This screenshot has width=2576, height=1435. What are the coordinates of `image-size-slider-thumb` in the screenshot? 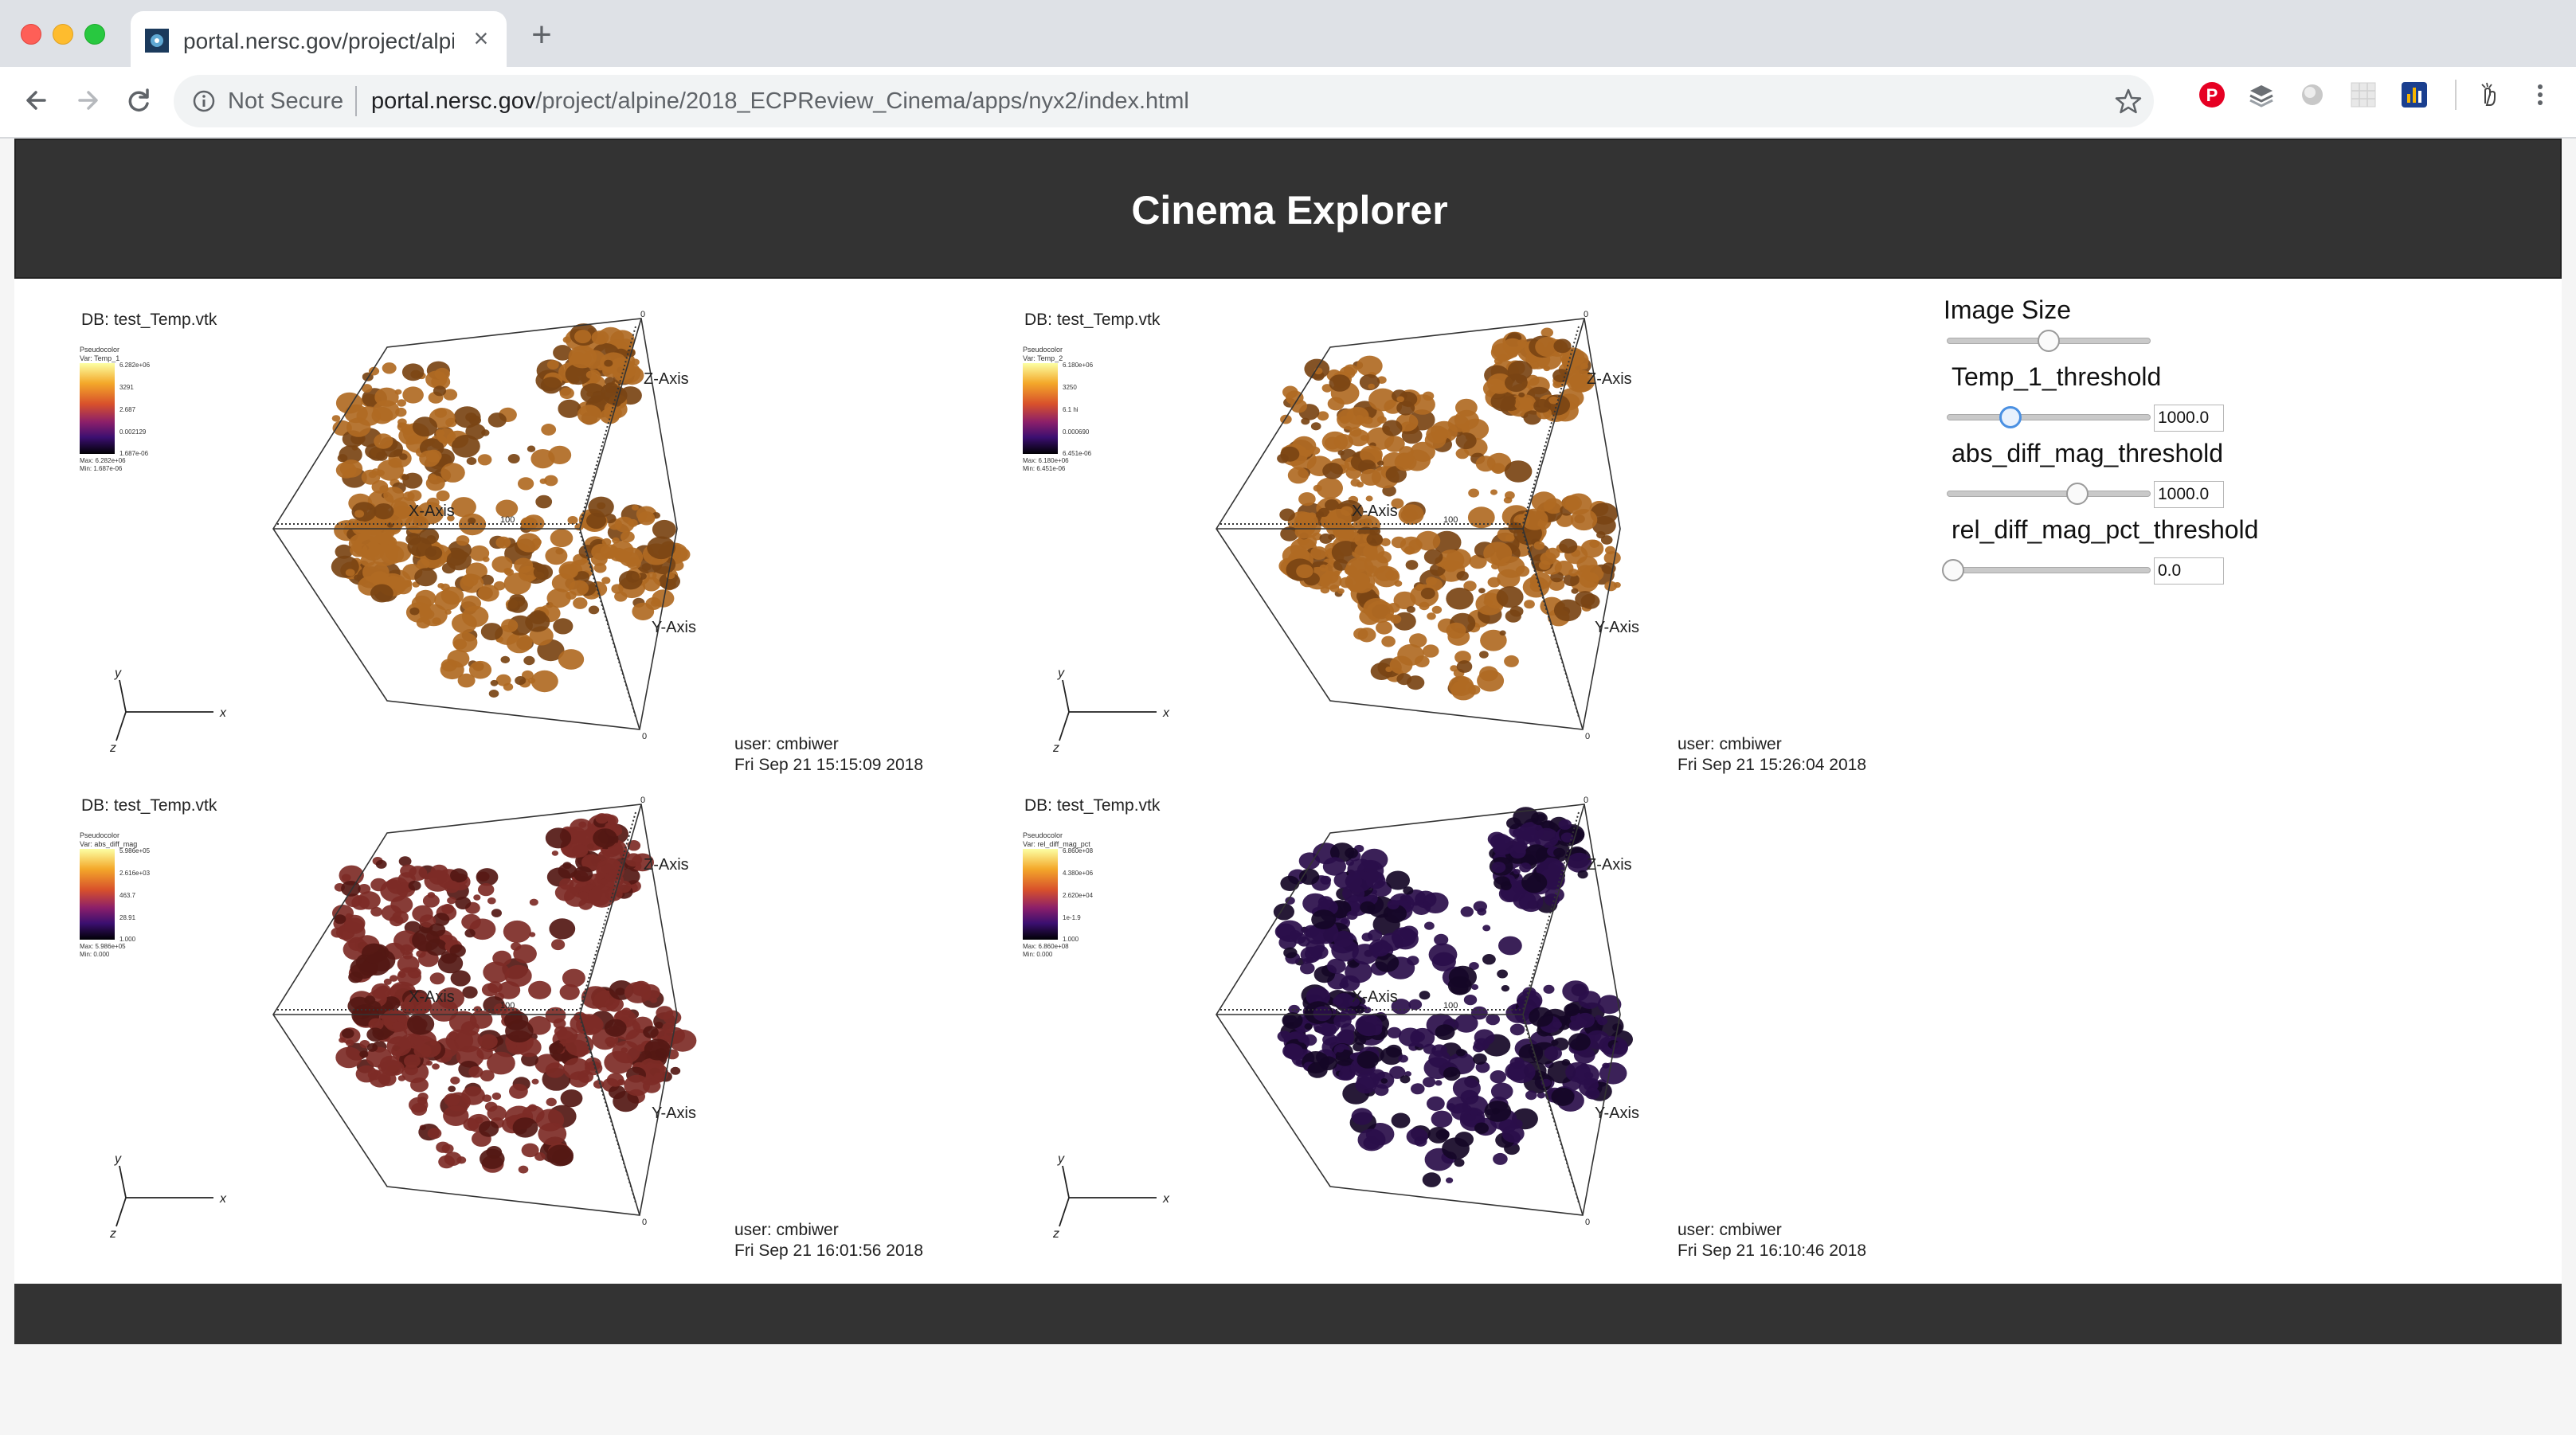 It's located at (2049, 341).